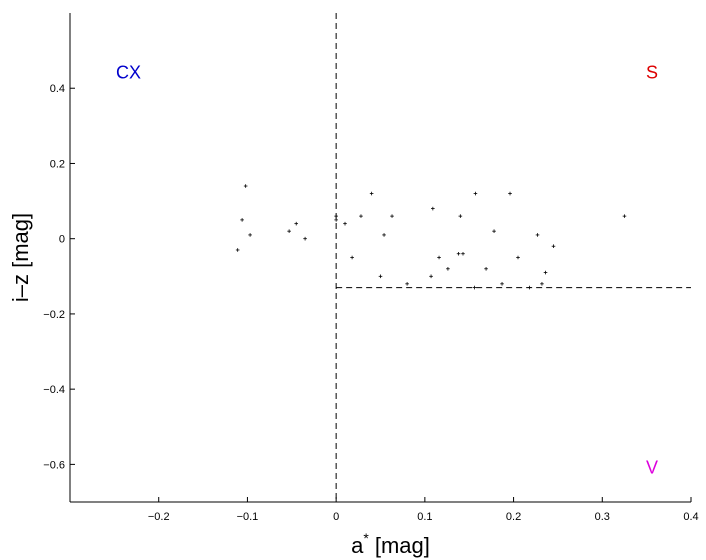 Image resolution: width=706 pixels, height=560 pixels. What do you see at coordinates (20, 257) in the screenshot?
I see `y-axis-title: i–z [mag]` at bounding box center [20, 257].